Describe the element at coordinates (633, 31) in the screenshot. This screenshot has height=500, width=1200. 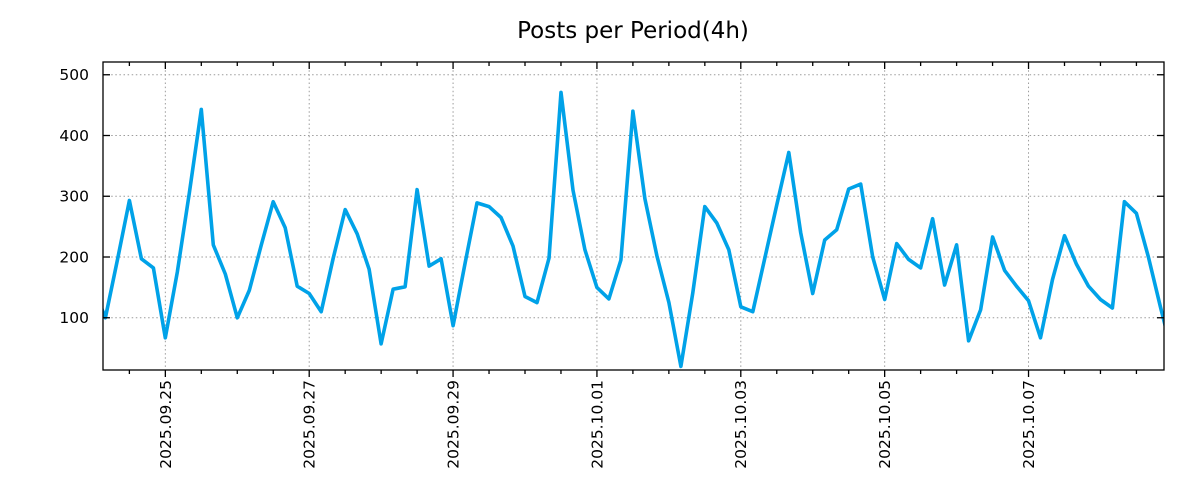
I see `chart-title: Posts per Period(4h)` at that location.